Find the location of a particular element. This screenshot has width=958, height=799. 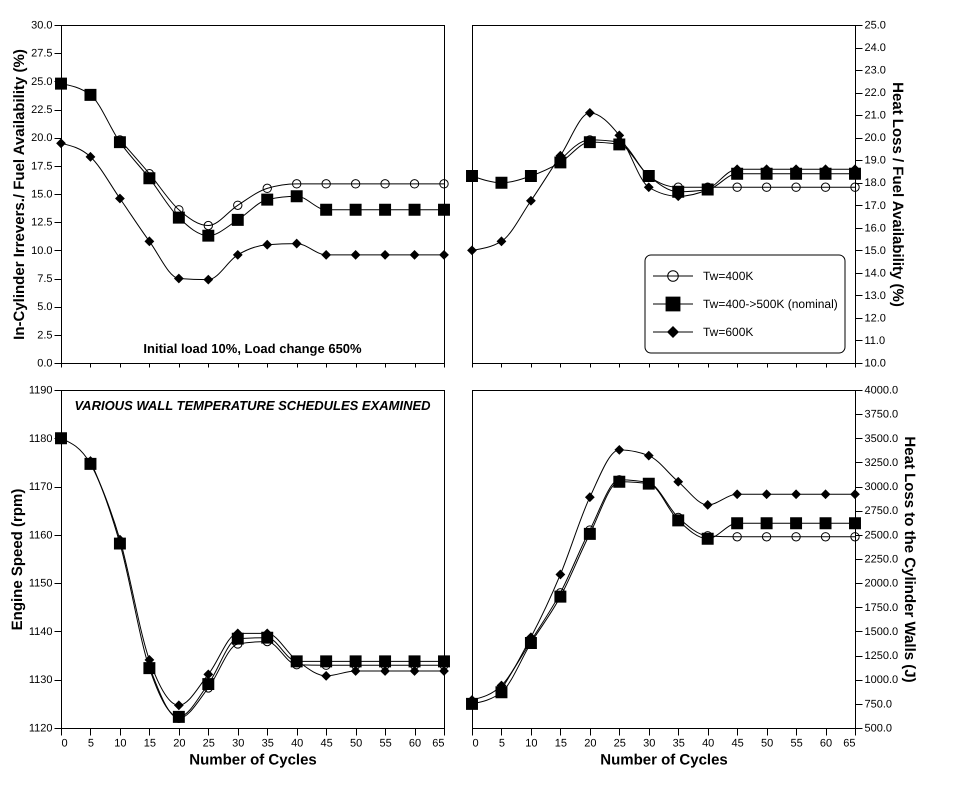

y2-tick-label: 3000.0 is located at coordinates (881, 487).